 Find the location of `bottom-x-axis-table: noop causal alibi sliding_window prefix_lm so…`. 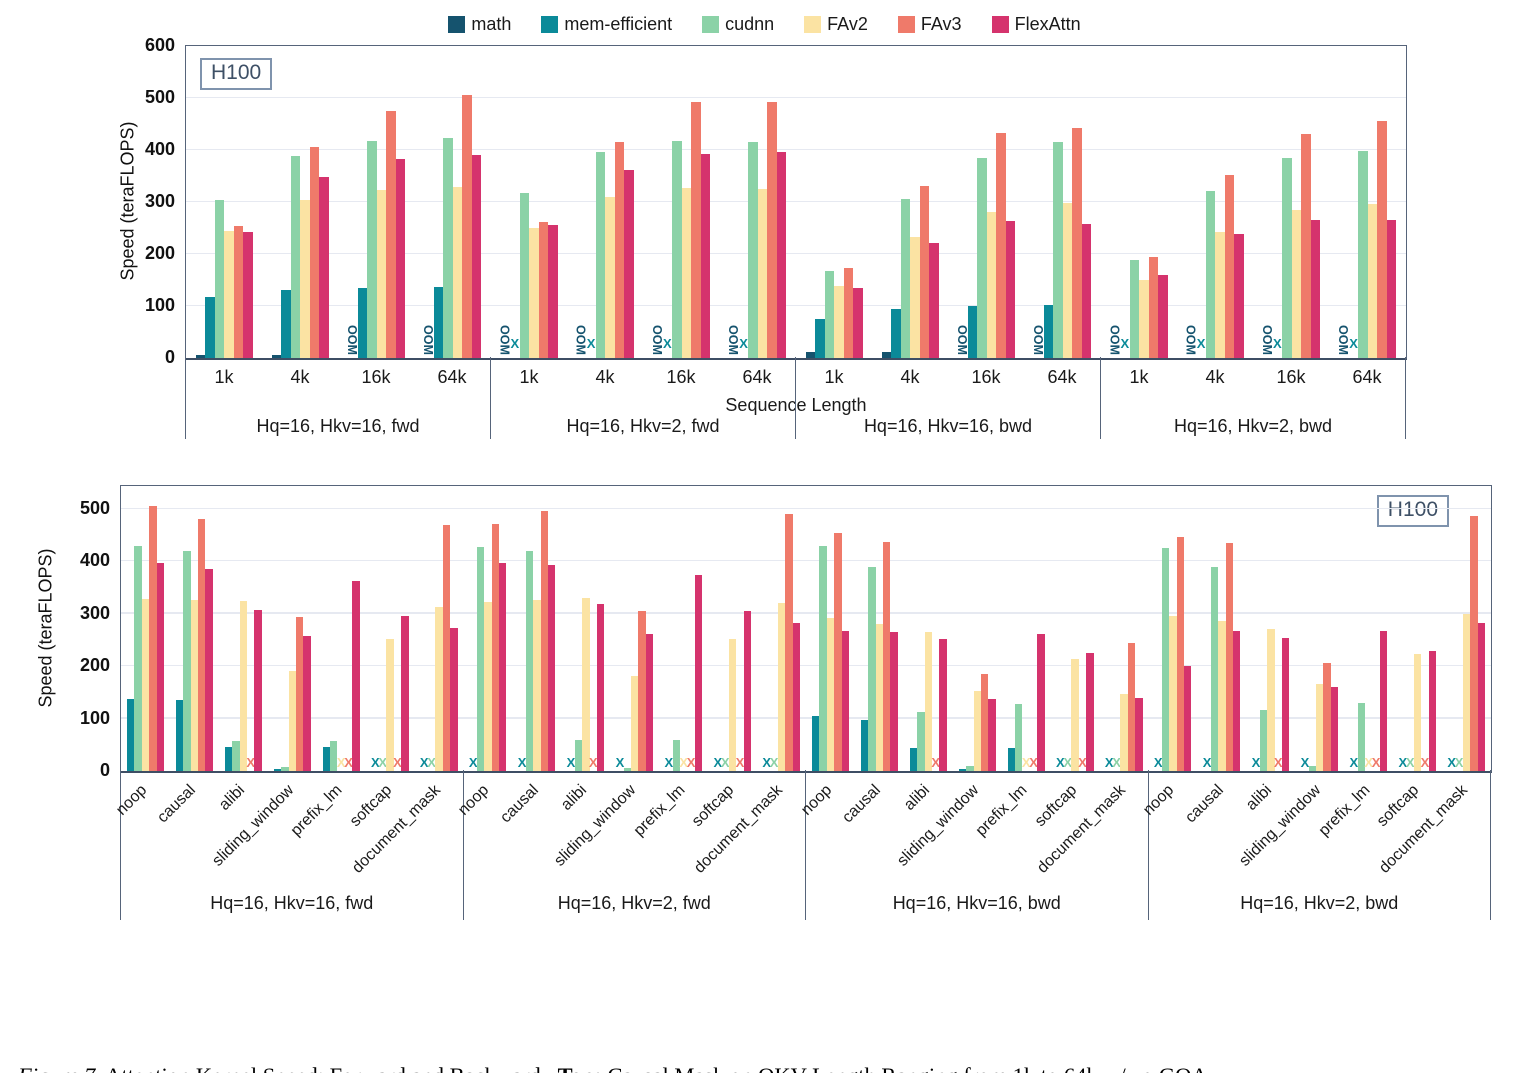

bottom-x-axis-table: noop causal alibi sliding_window prefix_lm so… is located at coordinates (802, 845).